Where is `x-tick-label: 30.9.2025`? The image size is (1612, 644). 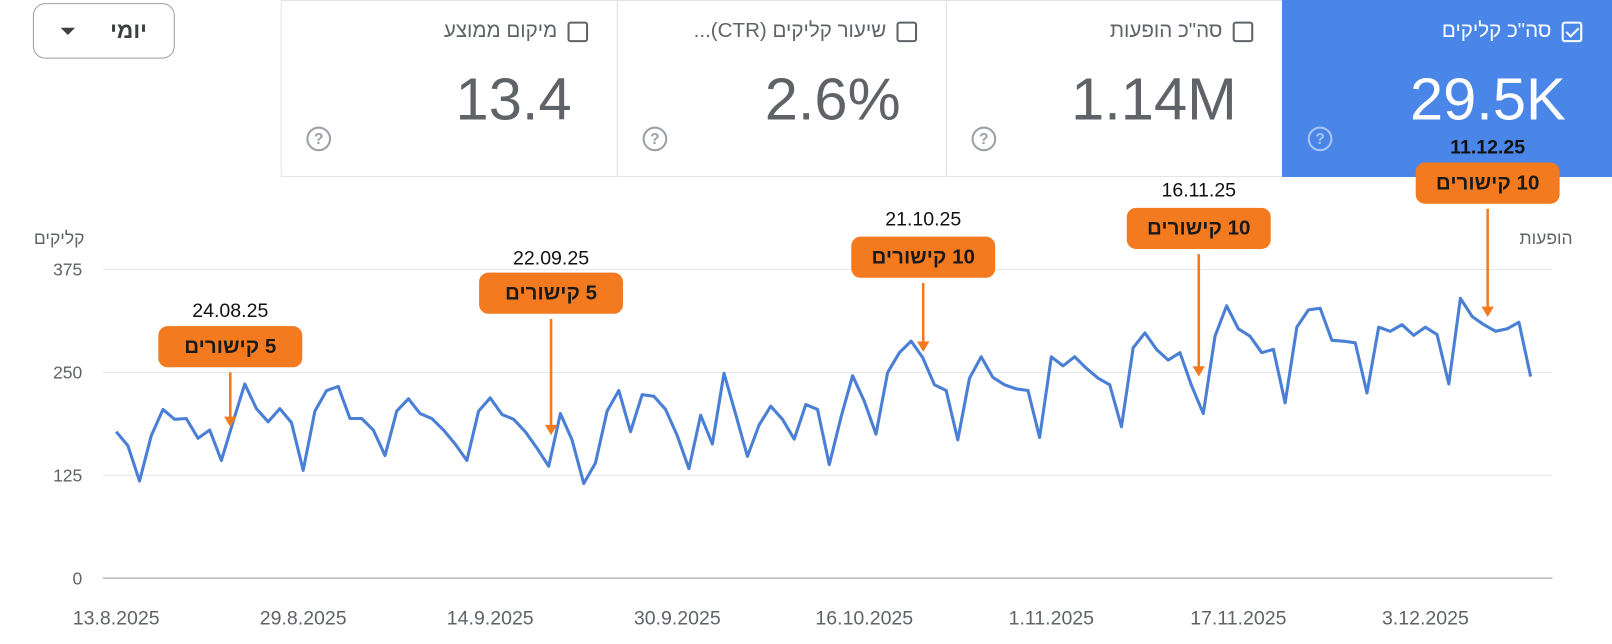 x-tick-label: 30.9.2025 is located at coordinates (677, 618).